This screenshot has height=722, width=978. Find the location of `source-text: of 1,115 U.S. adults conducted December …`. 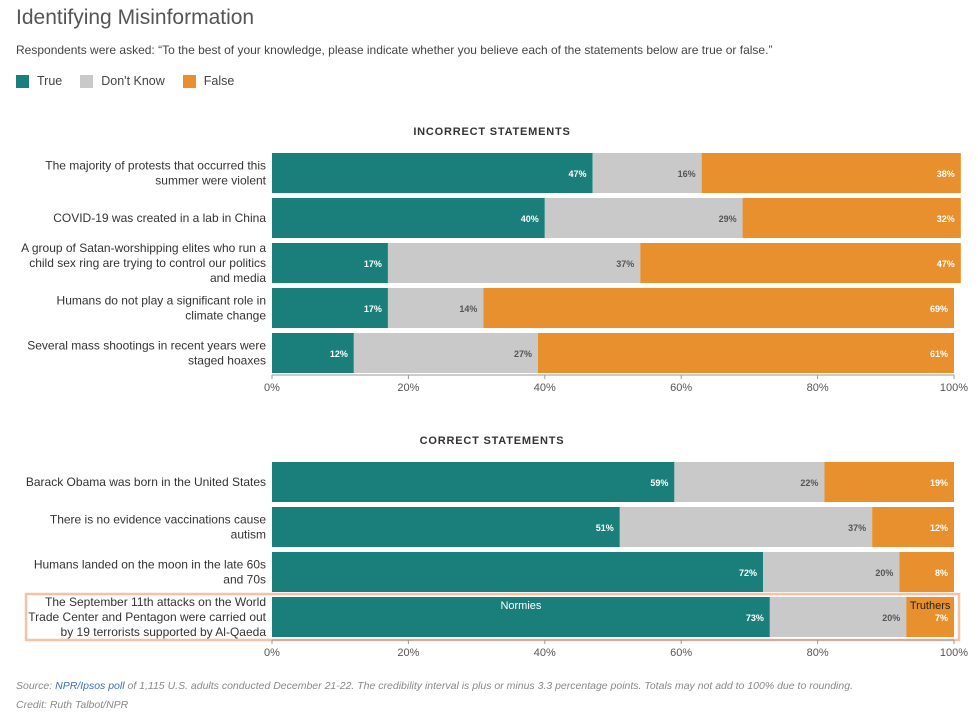

source-text: of 1,115 U.S. adults conducted December … is located at coordinates (488, 686).